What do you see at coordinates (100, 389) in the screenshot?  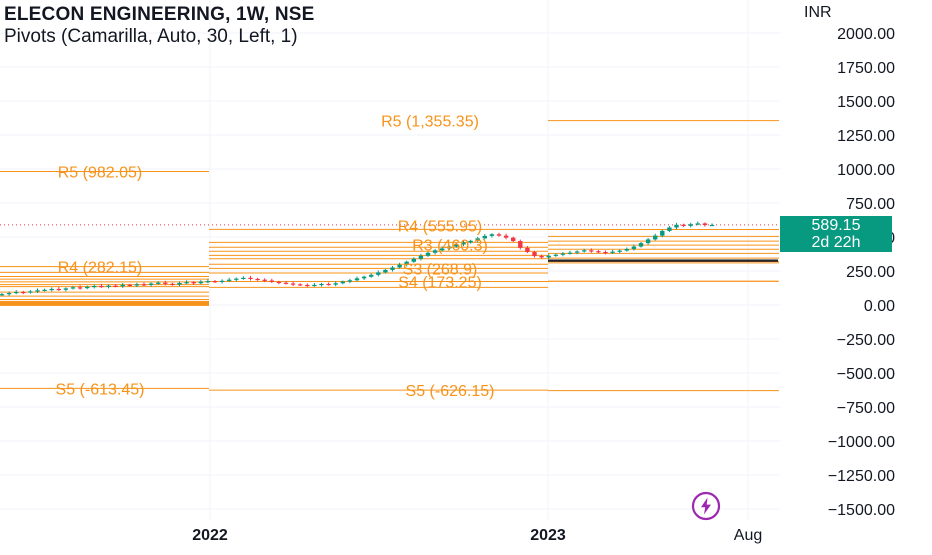 I see `pivot-label: S5 (-613.45)` at bounding box center [100, 389].